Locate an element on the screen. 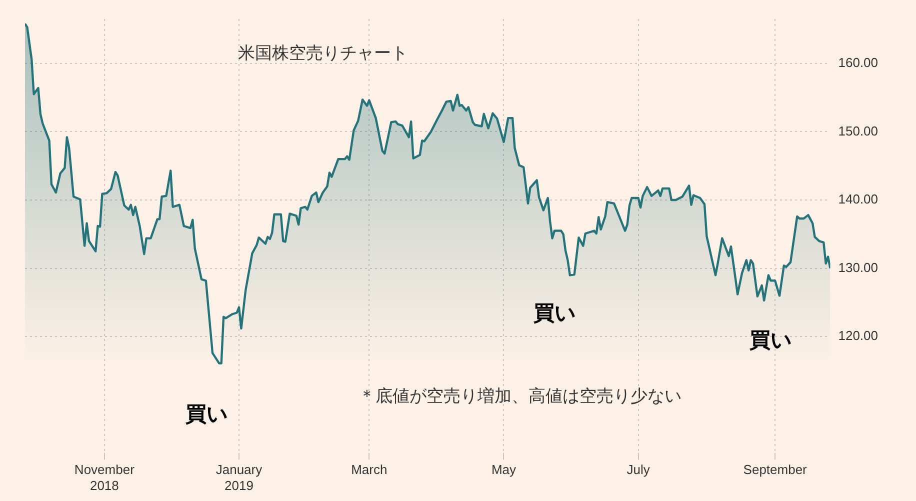  annotation: ＊底値が空売り増加、高値は空売り少ない is located at coordinates (520, 396).